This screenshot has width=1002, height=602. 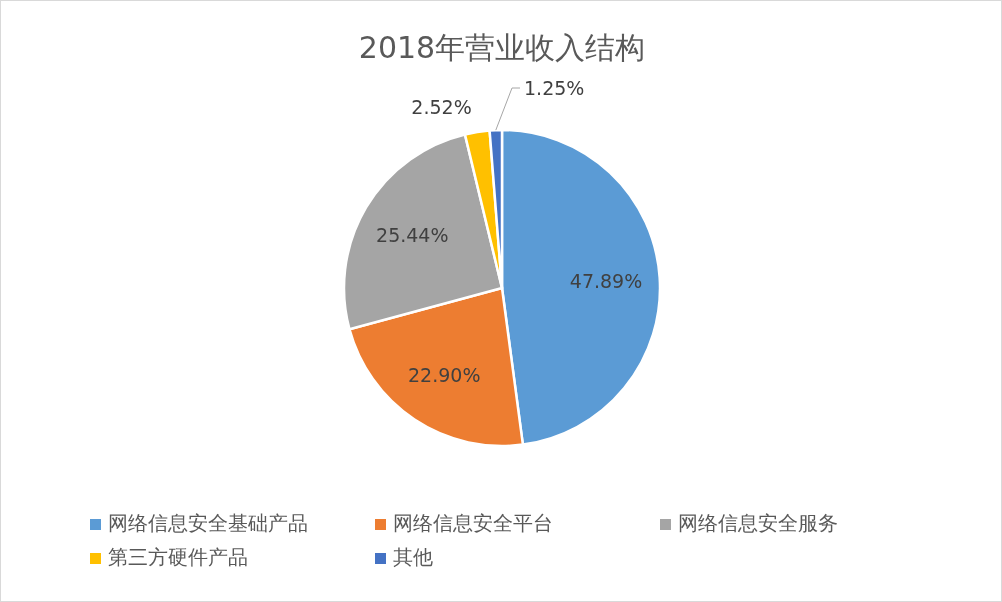 What do you see at coordinates (208, 523) in the screenshot?
I see `legend-label: 网络信息安全基础产品` at bounding box center [208, 523].